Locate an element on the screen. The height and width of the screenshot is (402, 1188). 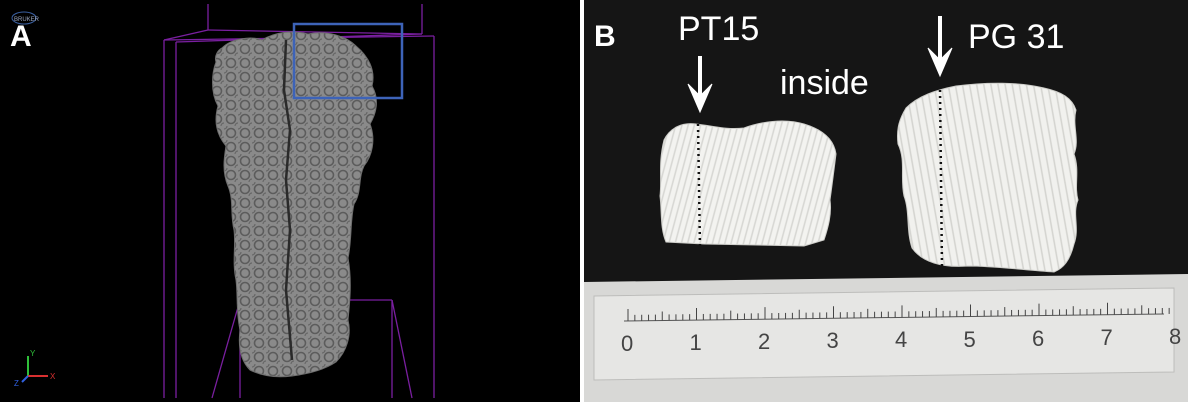
roi-box is located at coordinates (348, 61).